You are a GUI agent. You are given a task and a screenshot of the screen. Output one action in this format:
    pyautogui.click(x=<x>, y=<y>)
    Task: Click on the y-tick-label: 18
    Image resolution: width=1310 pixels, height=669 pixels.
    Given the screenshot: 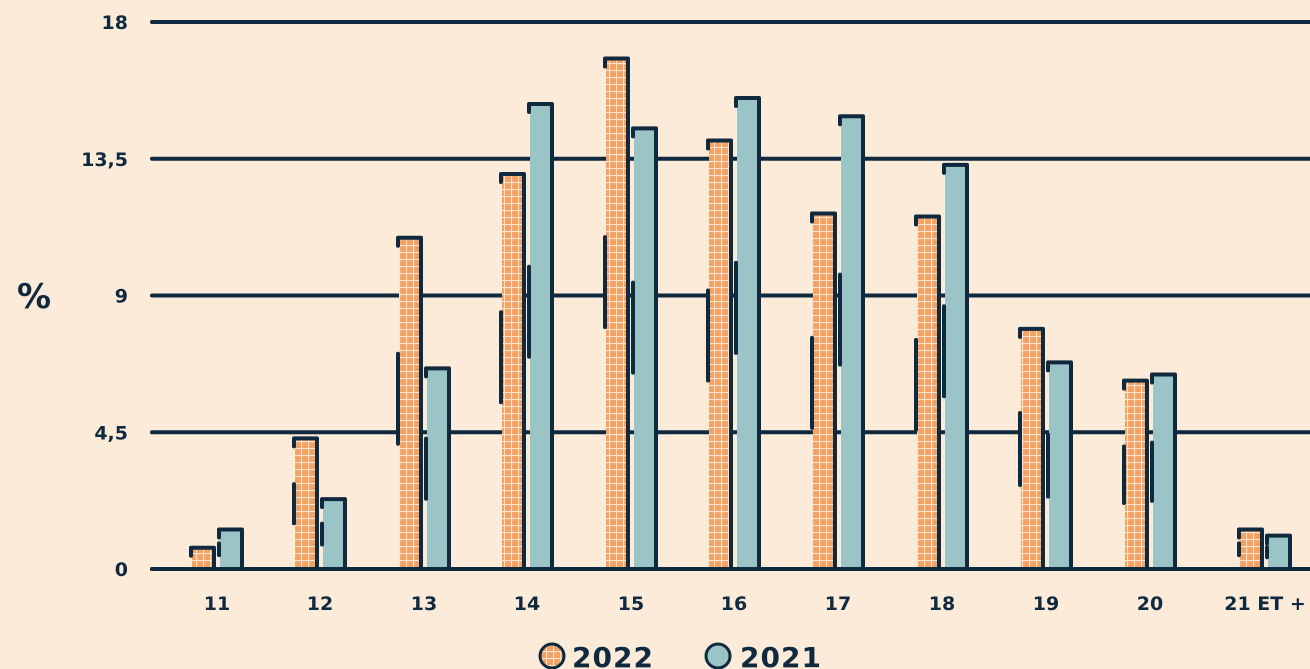 What is the action you would take?
    pyautogui.click(x=115, y=23)
    